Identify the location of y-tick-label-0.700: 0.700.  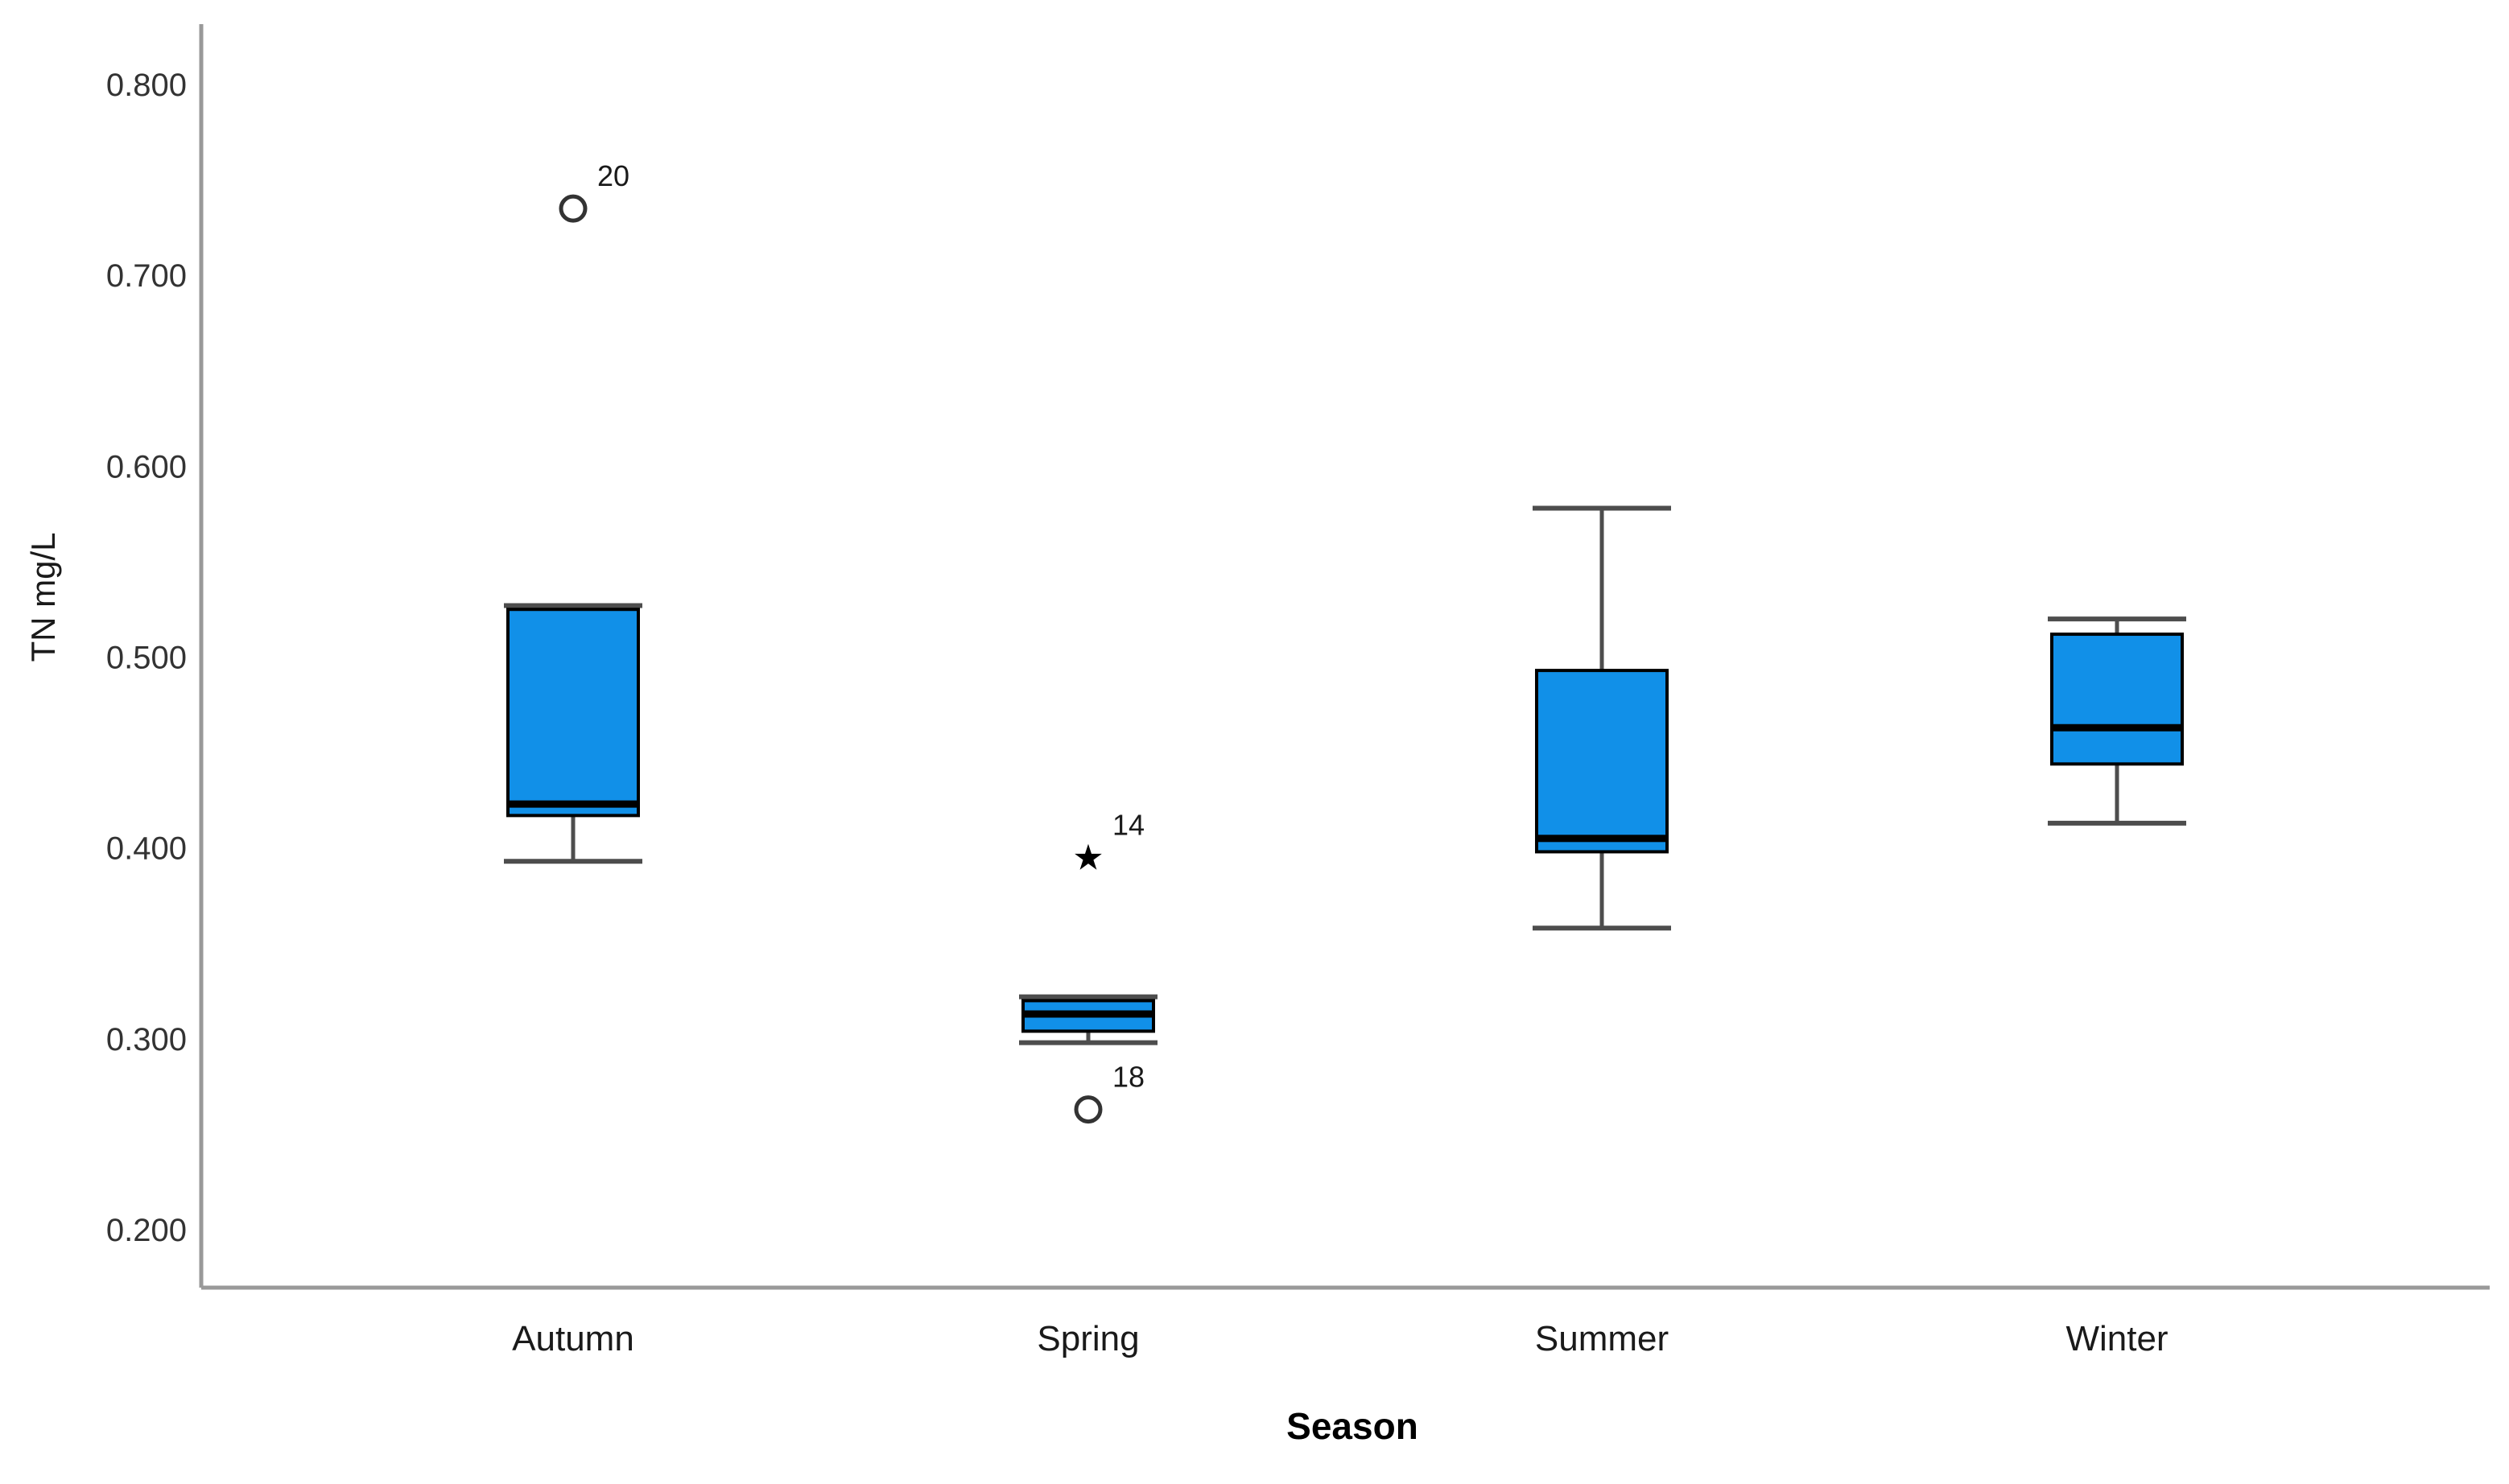
(146, 276).